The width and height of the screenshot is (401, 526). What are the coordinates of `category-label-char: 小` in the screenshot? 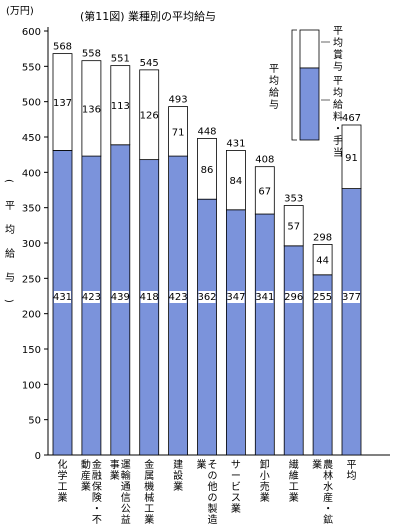 It's located at (265, 476).